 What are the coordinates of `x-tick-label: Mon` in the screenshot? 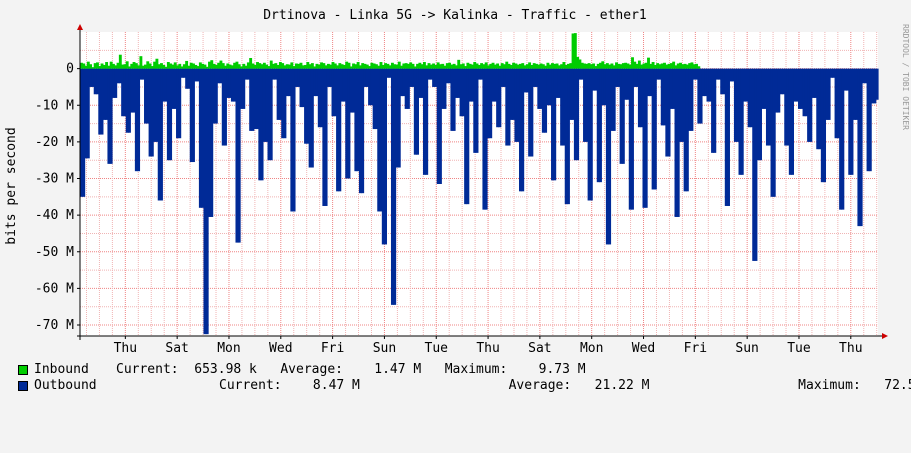 It's located at (591, 348).